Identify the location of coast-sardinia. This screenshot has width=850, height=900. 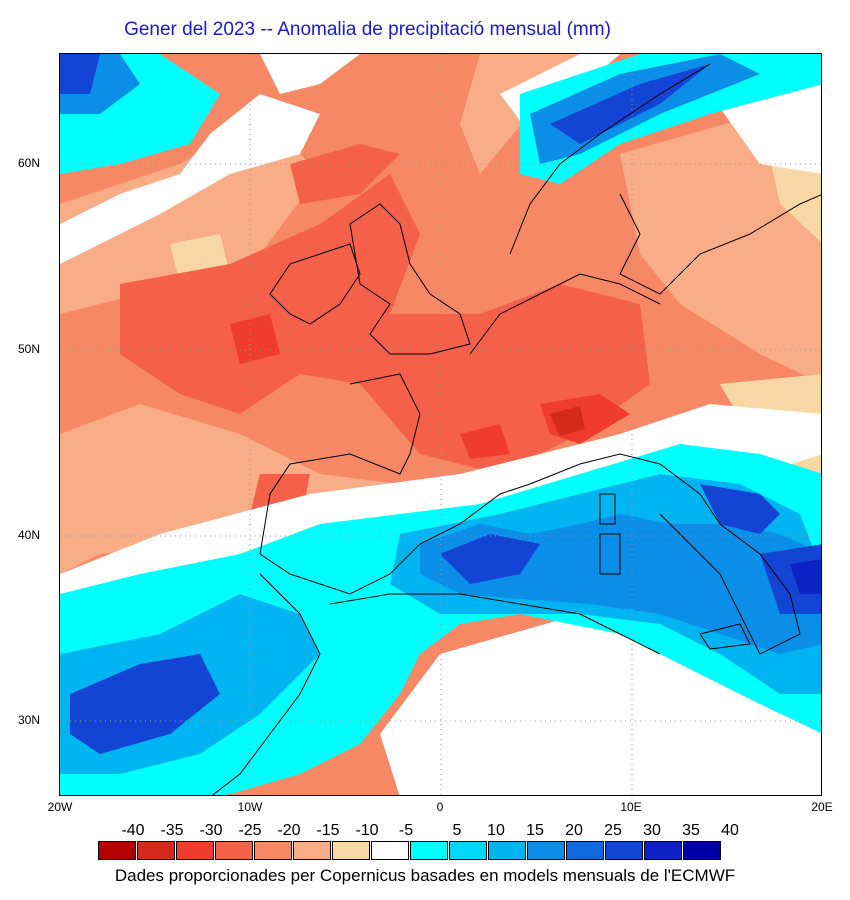
(610, 554).